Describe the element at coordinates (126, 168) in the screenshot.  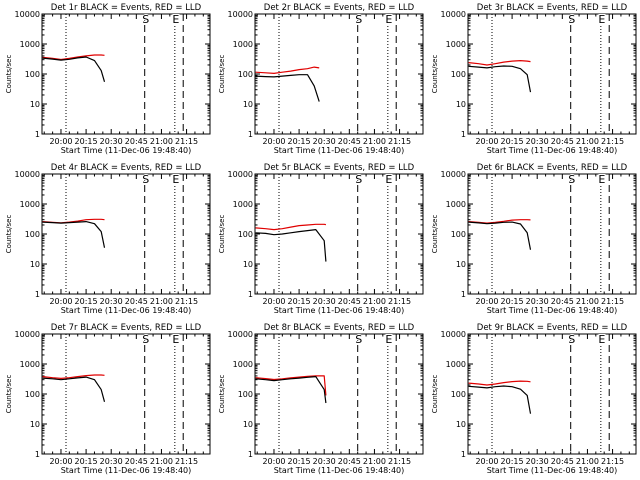
I see `panel-title: Det 4r BLACK = Events, RED = LLD` at that location.